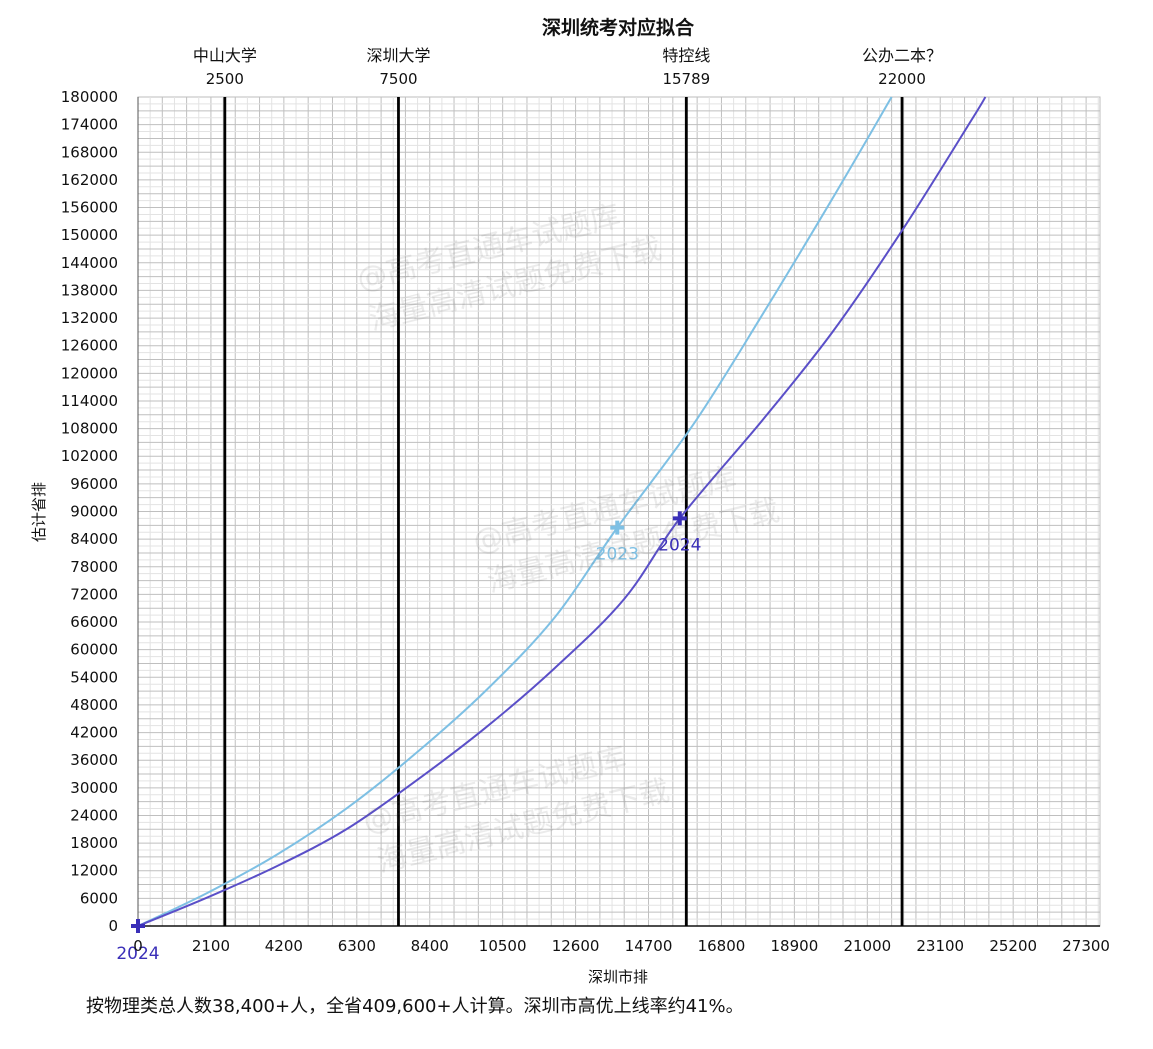 This screenshot has width=1153, height=1049. What do you see at coordinates (94, 788) in the screenshot?
I see `y-tick-label: 30000` at bounding box center [94, 788].